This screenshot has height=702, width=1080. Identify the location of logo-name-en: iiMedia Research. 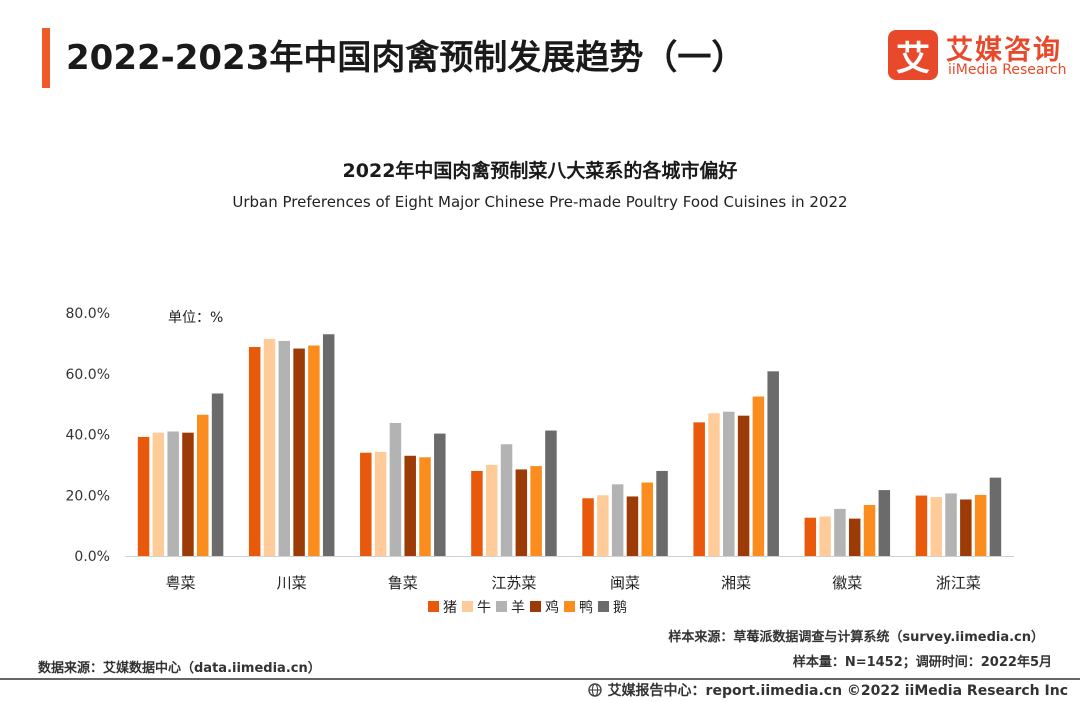
(1007, 70).